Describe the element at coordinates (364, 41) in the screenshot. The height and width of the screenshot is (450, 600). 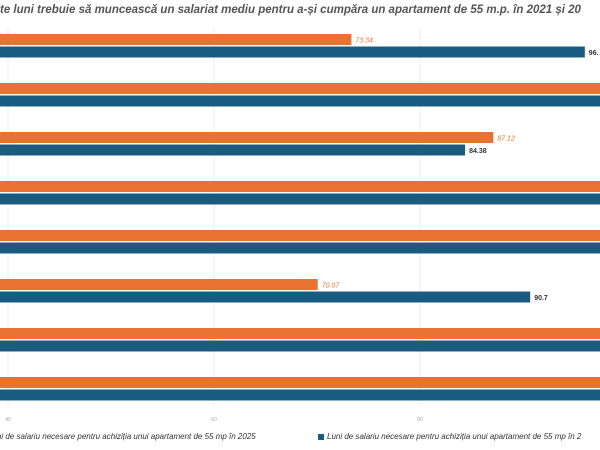
I see `data-label: 73.34` at that location.